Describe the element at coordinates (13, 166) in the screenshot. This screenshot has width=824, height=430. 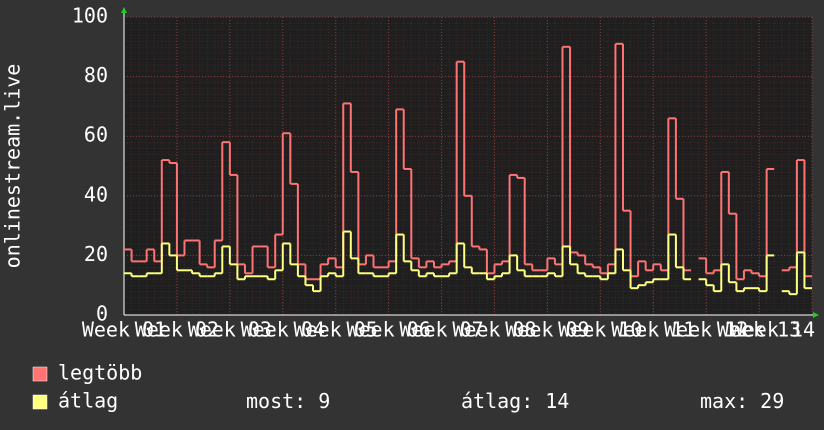
I see `y-axis-label: onlinestream.live` at that location.